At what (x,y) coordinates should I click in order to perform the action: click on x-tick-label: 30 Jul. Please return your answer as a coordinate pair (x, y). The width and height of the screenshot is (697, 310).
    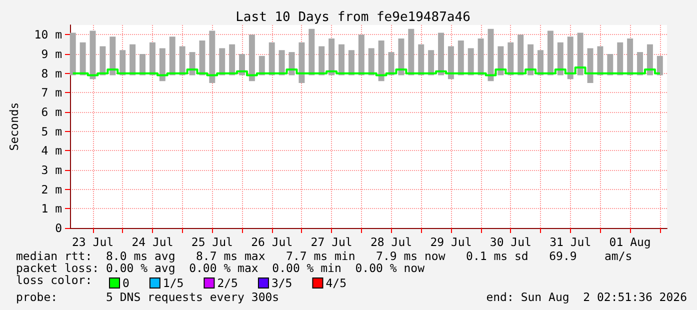
    Looking at the image, I should click on (511, 242).